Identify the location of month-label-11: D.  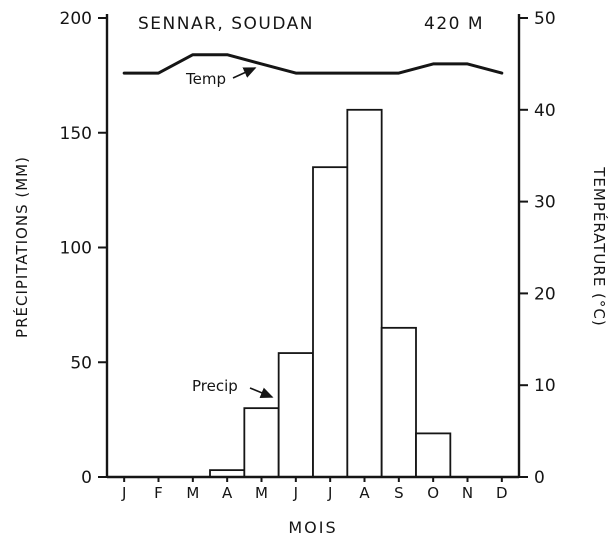
(502, 493).